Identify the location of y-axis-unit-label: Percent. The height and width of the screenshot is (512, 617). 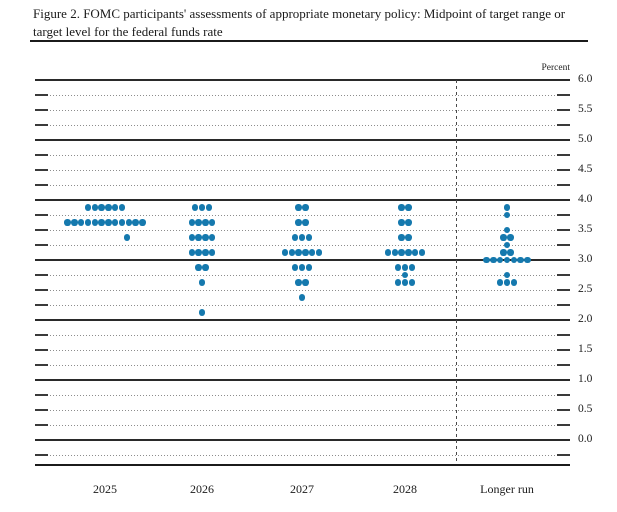
(556, 68).